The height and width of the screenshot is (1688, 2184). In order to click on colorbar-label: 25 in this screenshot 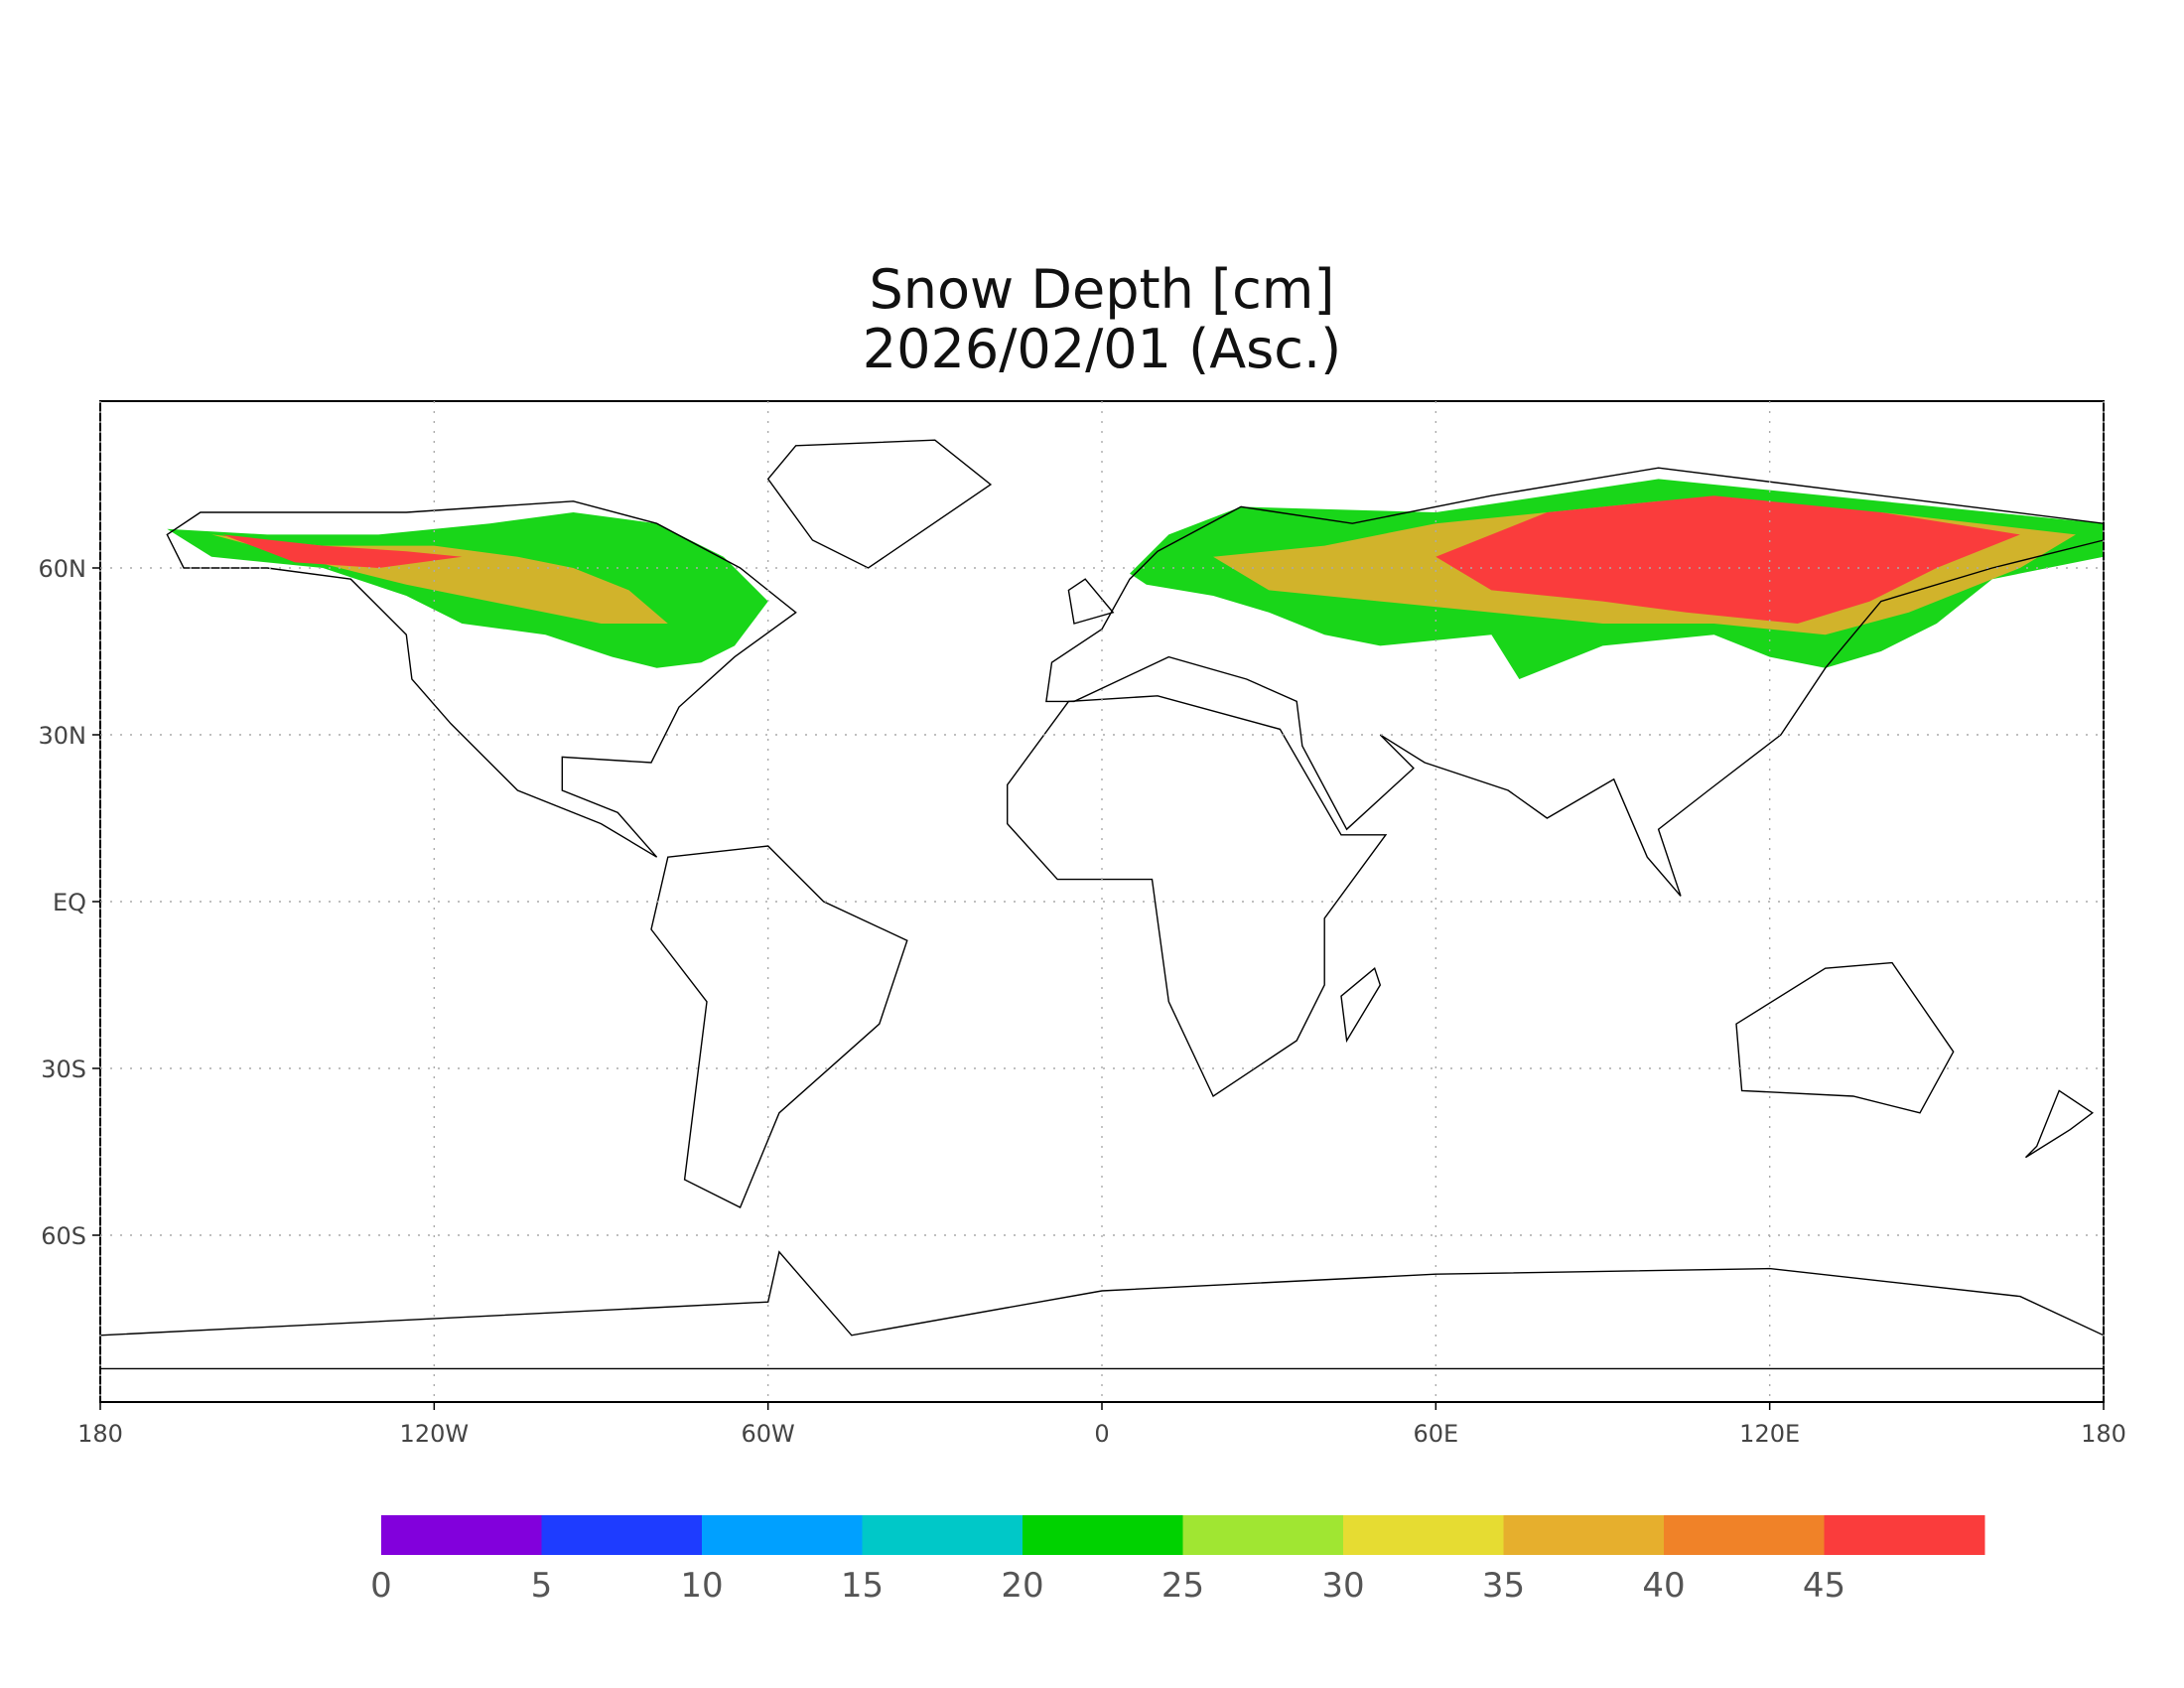, I will do `click(1182, 1586)`.